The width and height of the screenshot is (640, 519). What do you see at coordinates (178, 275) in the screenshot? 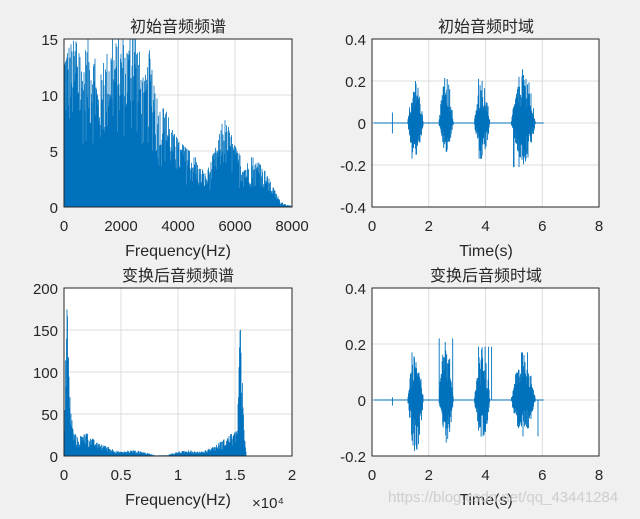
I see `subplot-title: 变换后音频频谱` at bounding box center [178, 275].